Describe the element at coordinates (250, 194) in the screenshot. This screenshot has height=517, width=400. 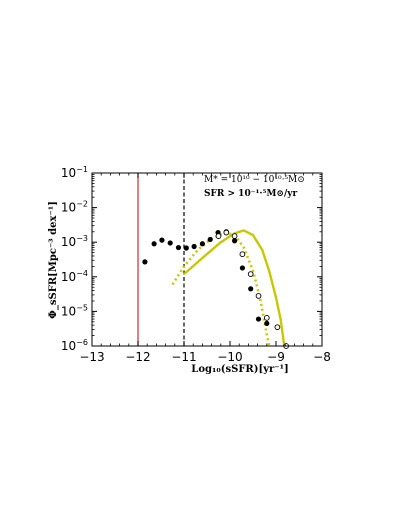
I see `annotation-sfr-cut: SFR > 10⁻¹·⁵M⊙/yr` at that location.